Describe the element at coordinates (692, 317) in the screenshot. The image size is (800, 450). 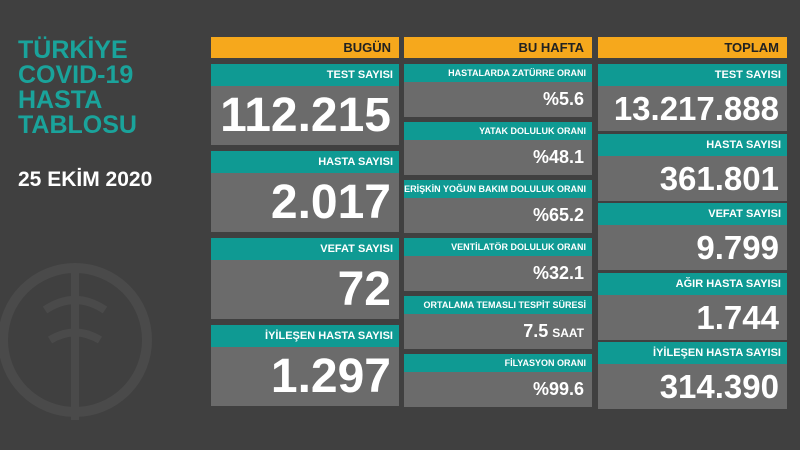
I see `item-value-box: 1.744` at that location.